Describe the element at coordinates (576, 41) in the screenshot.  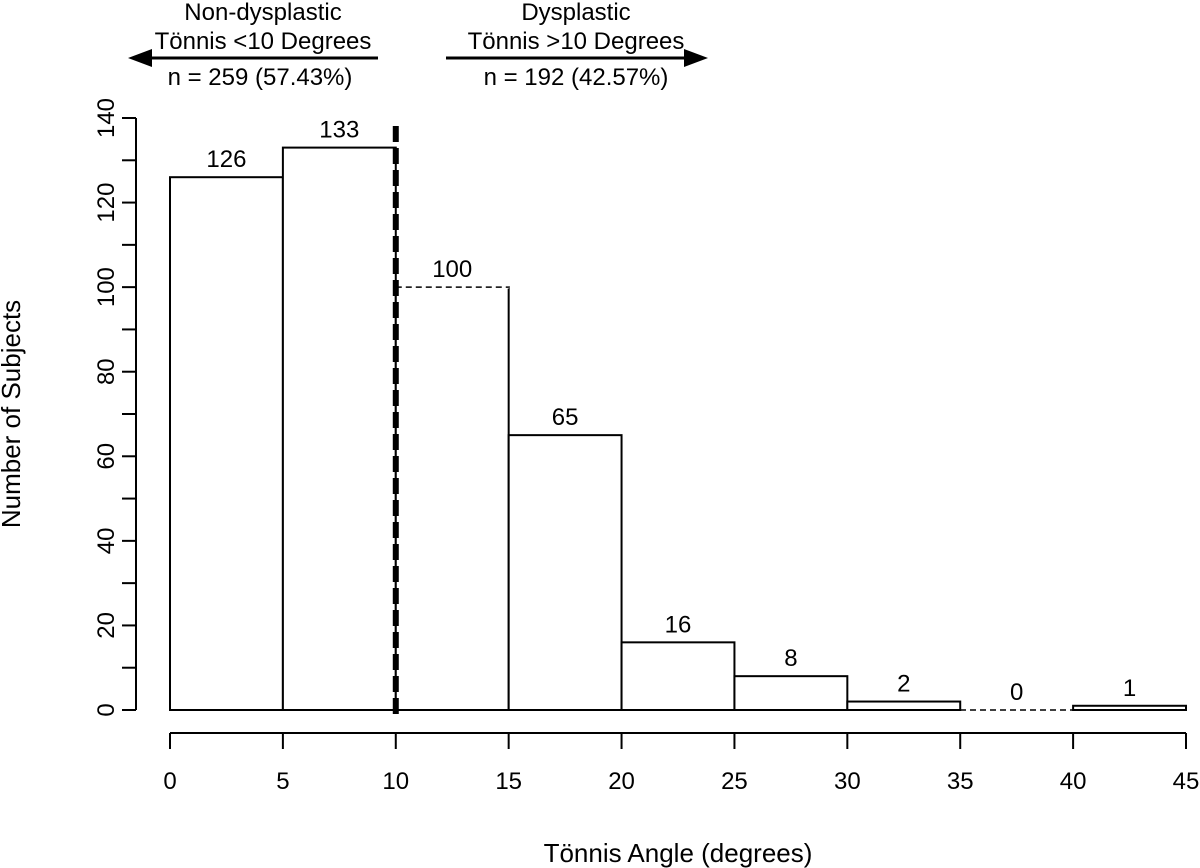
I see `annotation-right-line2: Tönnis >10 Degrees` at that location.